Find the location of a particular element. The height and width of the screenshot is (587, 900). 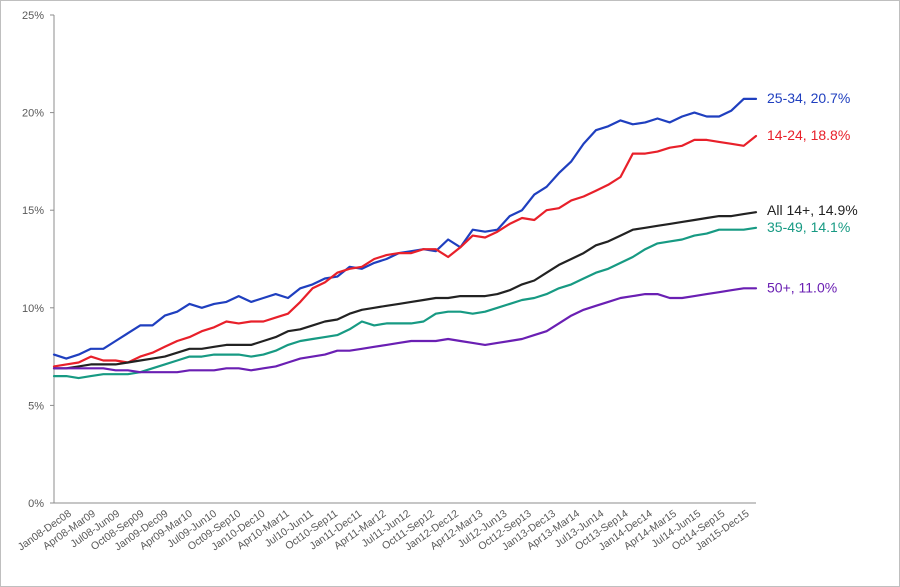

y-tick-label: 10% is located at coordinates (33, 309).